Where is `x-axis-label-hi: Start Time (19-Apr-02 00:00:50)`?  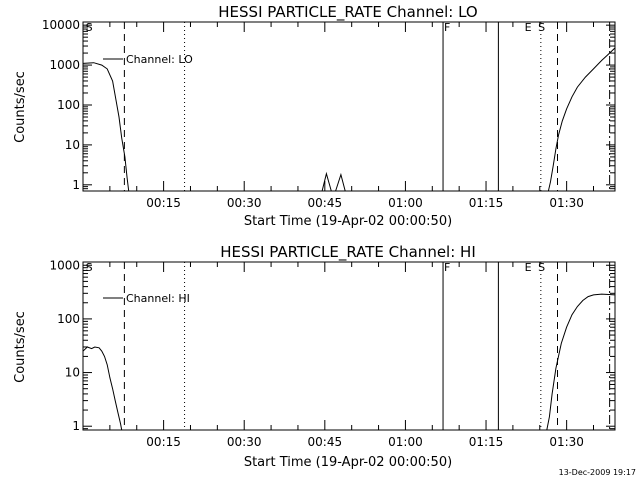
x-axis-label-hi: Start Time (19-Apr-02 00:00:50) is located at coordinates (348, 462).